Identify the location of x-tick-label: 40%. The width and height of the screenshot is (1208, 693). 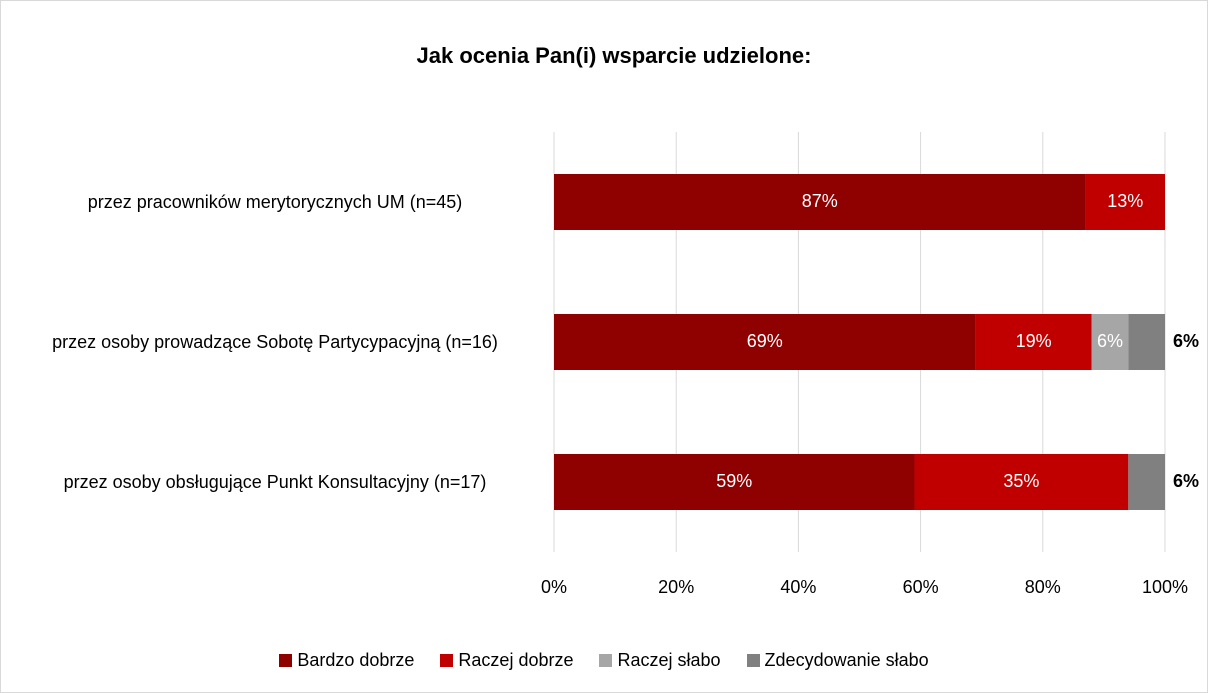
(798, 587).